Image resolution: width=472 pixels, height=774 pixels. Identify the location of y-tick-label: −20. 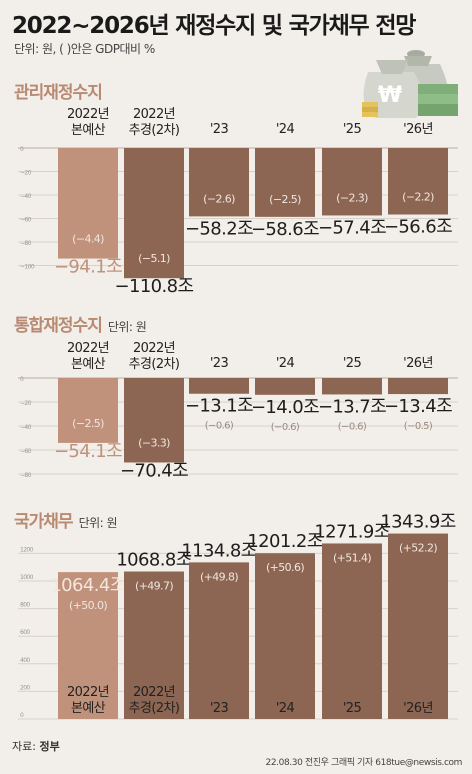
(26, 173).